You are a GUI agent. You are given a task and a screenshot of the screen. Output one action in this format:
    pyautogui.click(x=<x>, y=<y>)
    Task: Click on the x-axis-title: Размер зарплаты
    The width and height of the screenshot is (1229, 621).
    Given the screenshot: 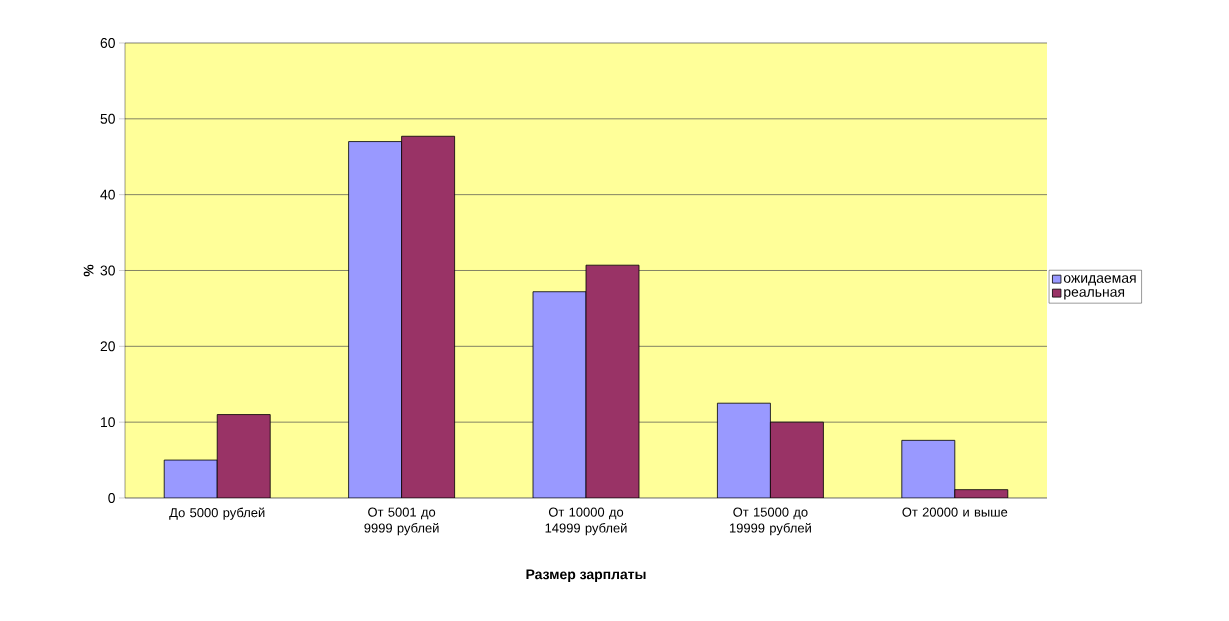 What is the action you would take?
    pyautogui.click(x=586, y=575)
    